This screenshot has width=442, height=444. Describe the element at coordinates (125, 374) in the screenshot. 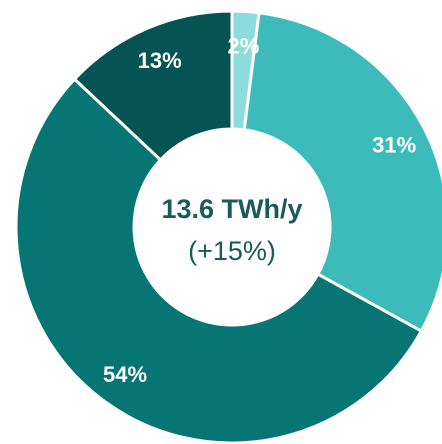

I see `slice-label-54-pct: 54%` at that location.